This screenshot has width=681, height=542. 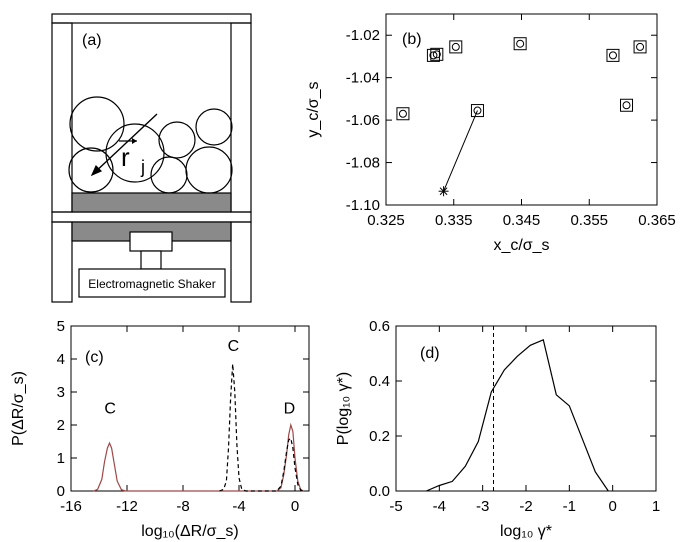 What do you see at coordinates (379, 491) in the screenshot?
I see `y-tick-label: 0.0` at bounding box center [379, 491].